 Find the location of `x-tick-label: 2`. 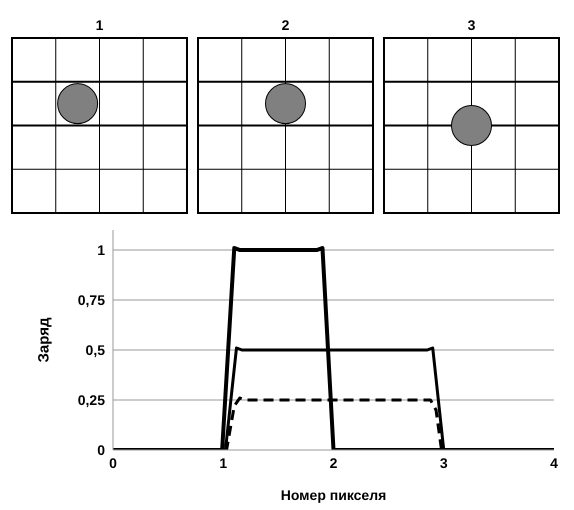

x-tick-label: 2 is located at coordinates (334, 462).